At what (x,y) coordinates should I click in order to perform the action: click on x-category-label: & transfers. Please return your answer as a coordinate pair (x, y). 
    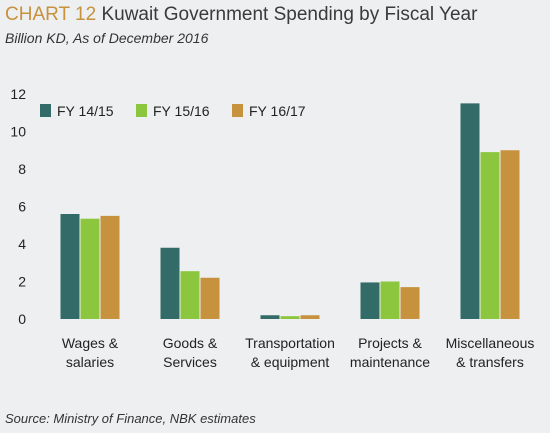
    Looking at the image, I should click on (490, 362).